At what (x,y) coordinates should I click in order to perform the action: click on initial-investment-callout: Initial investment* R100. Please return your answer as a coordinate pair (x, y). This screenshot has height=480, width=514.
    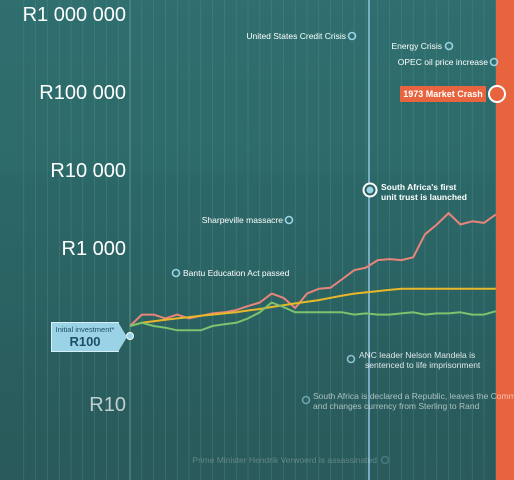
    Looking at the image, I should click on (89, 337).